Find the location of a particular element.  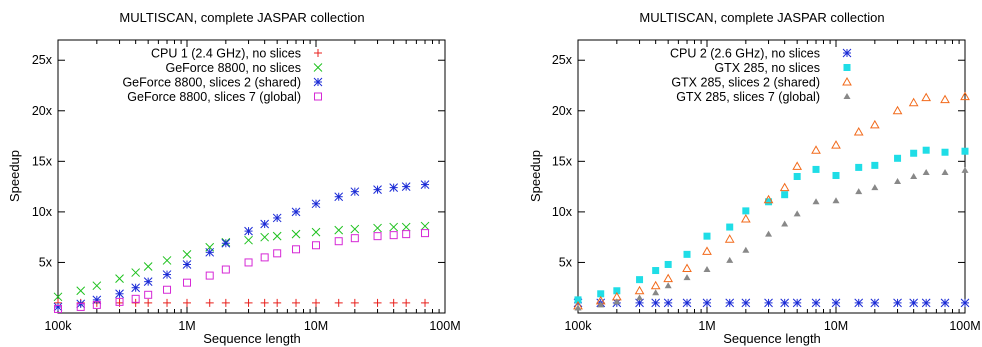

left-legend-label-3: GeForce 8800, slices 2 (shared) is located at coordinates (211, 83).